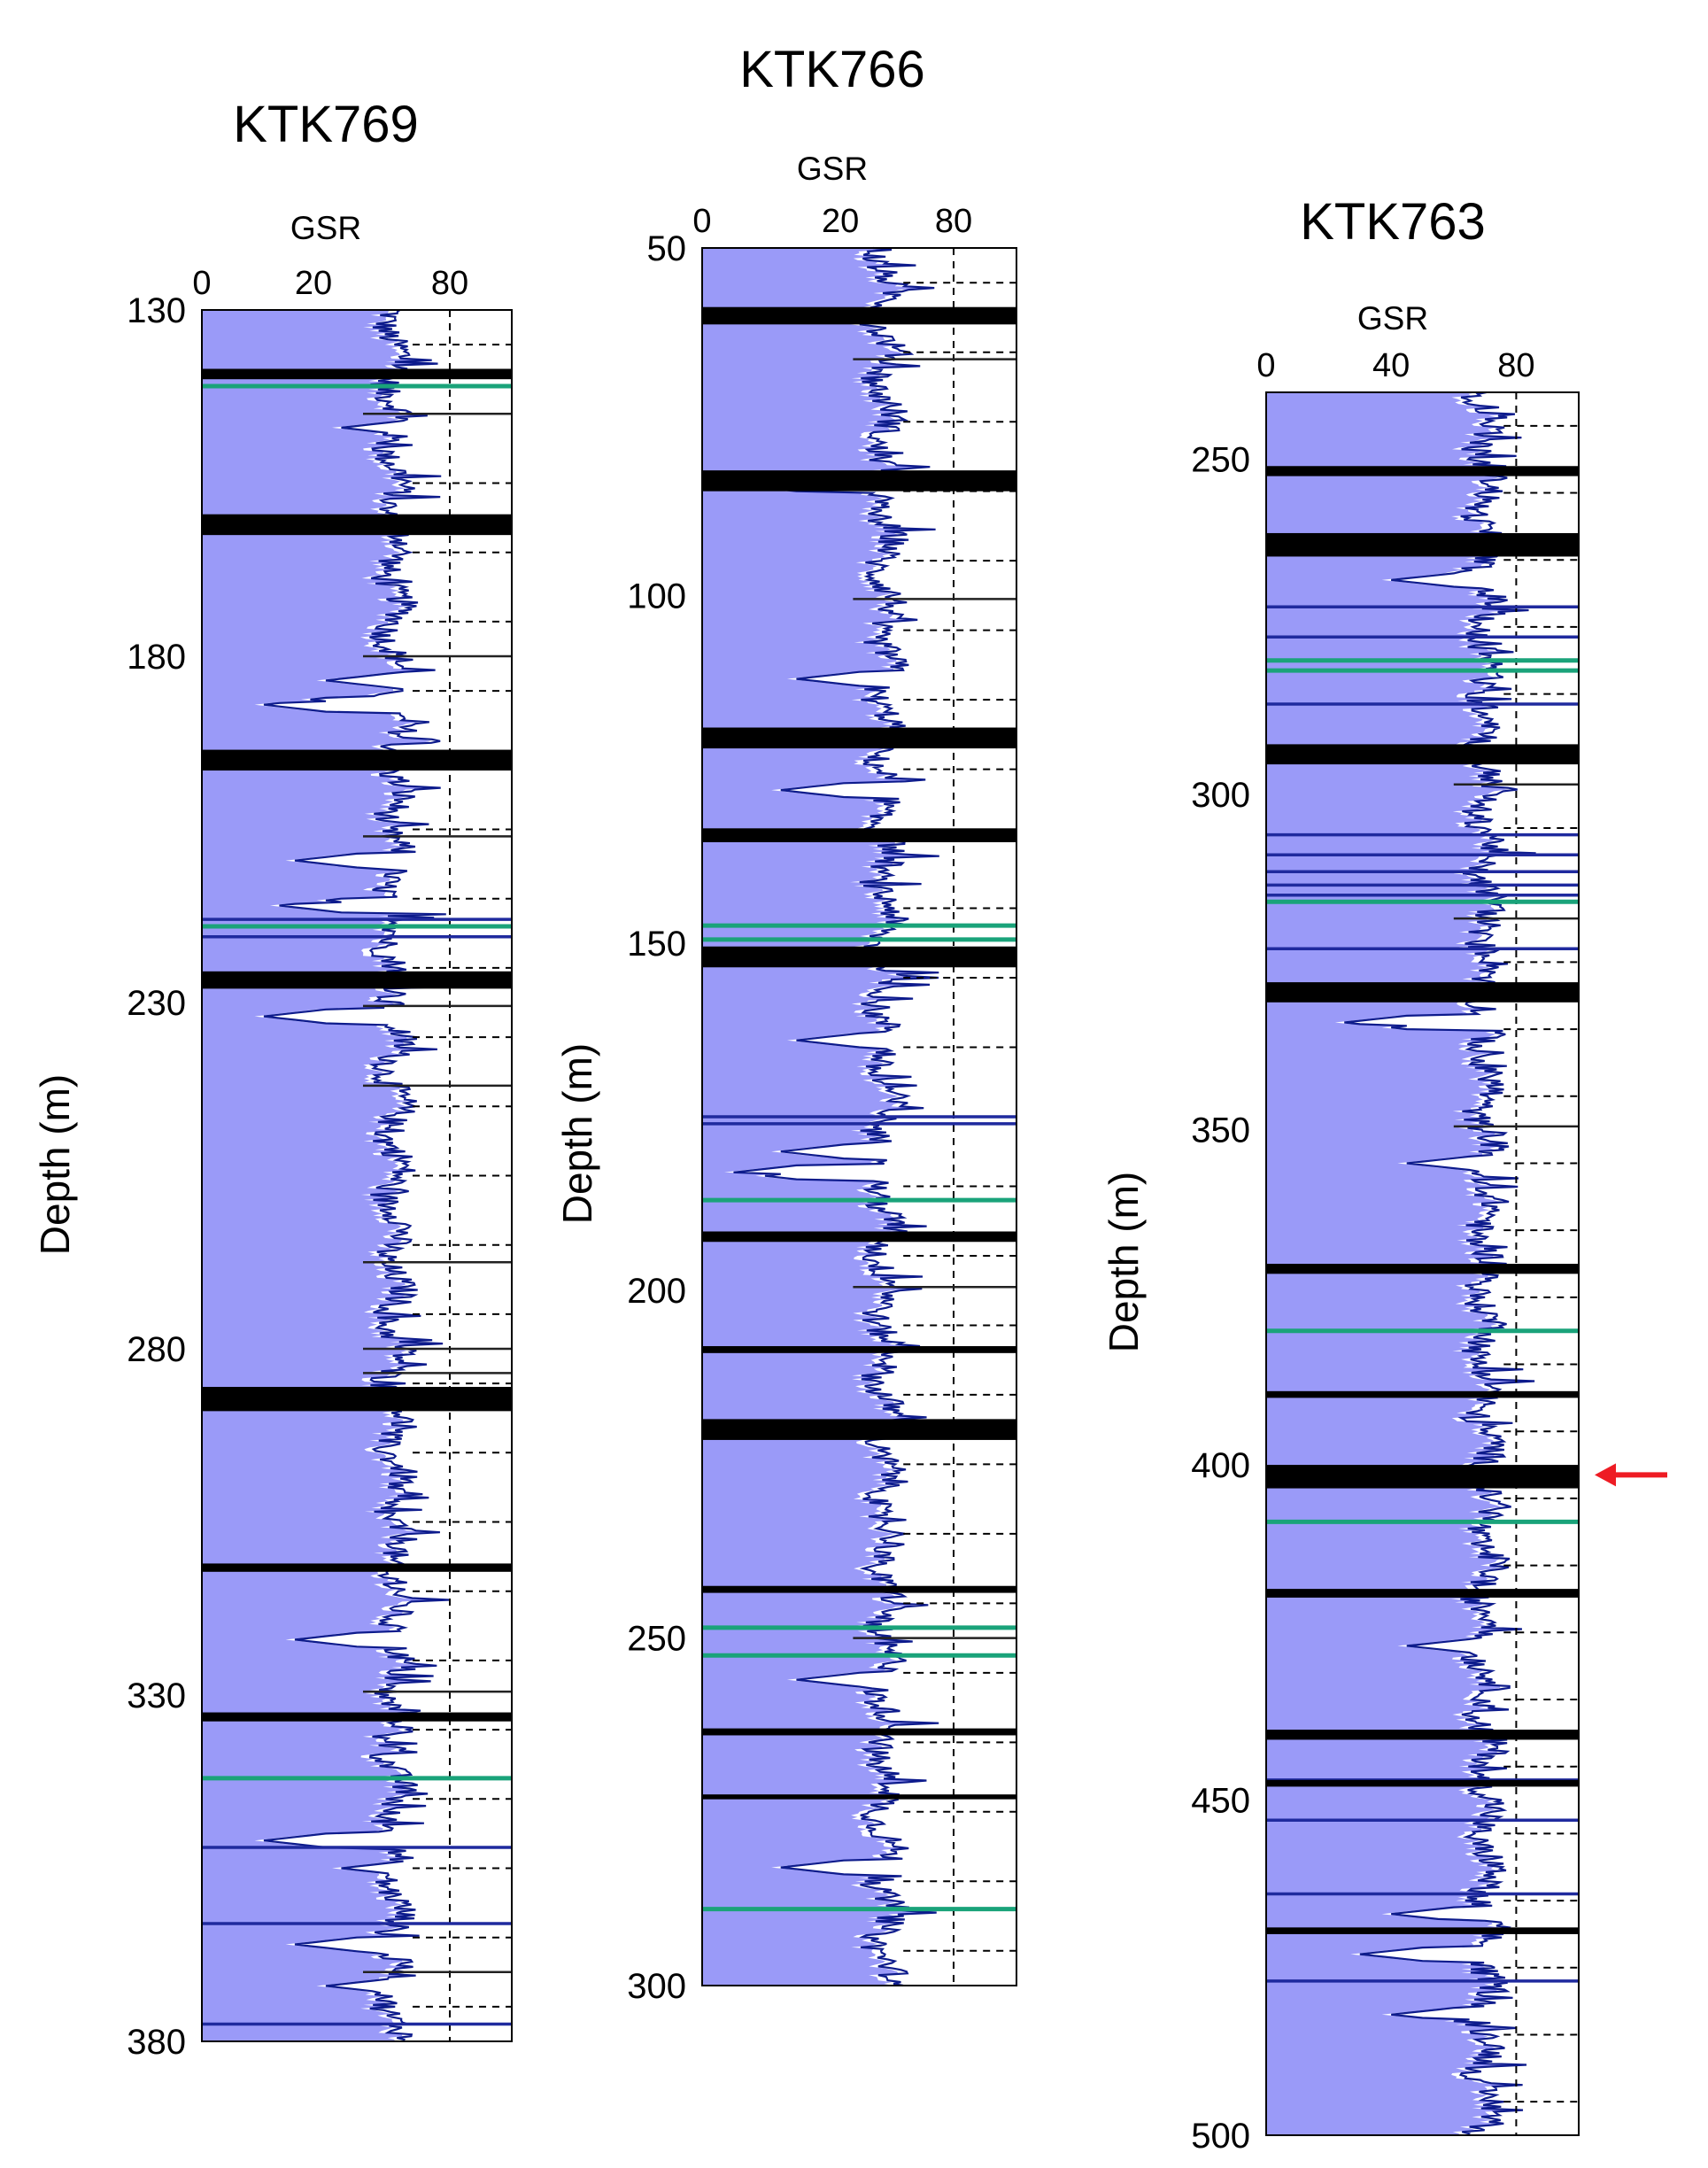 This screenshot has height=2168, width=1708. What do you see at coordinates (1220, 1465) in the screenshot?
I see `y-tick-label: 400` at bounding box center [1220, 1465].